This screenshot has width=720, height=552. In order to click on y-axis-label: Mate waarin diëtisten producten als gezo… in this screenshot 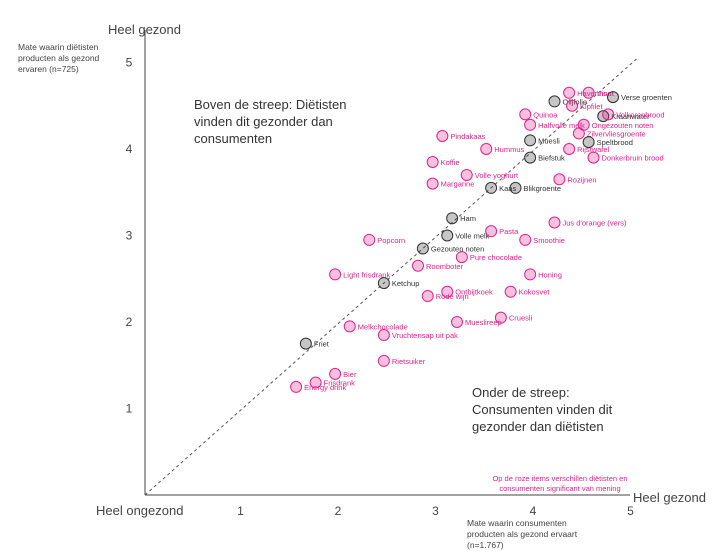, I will do `click(59, 58)`.